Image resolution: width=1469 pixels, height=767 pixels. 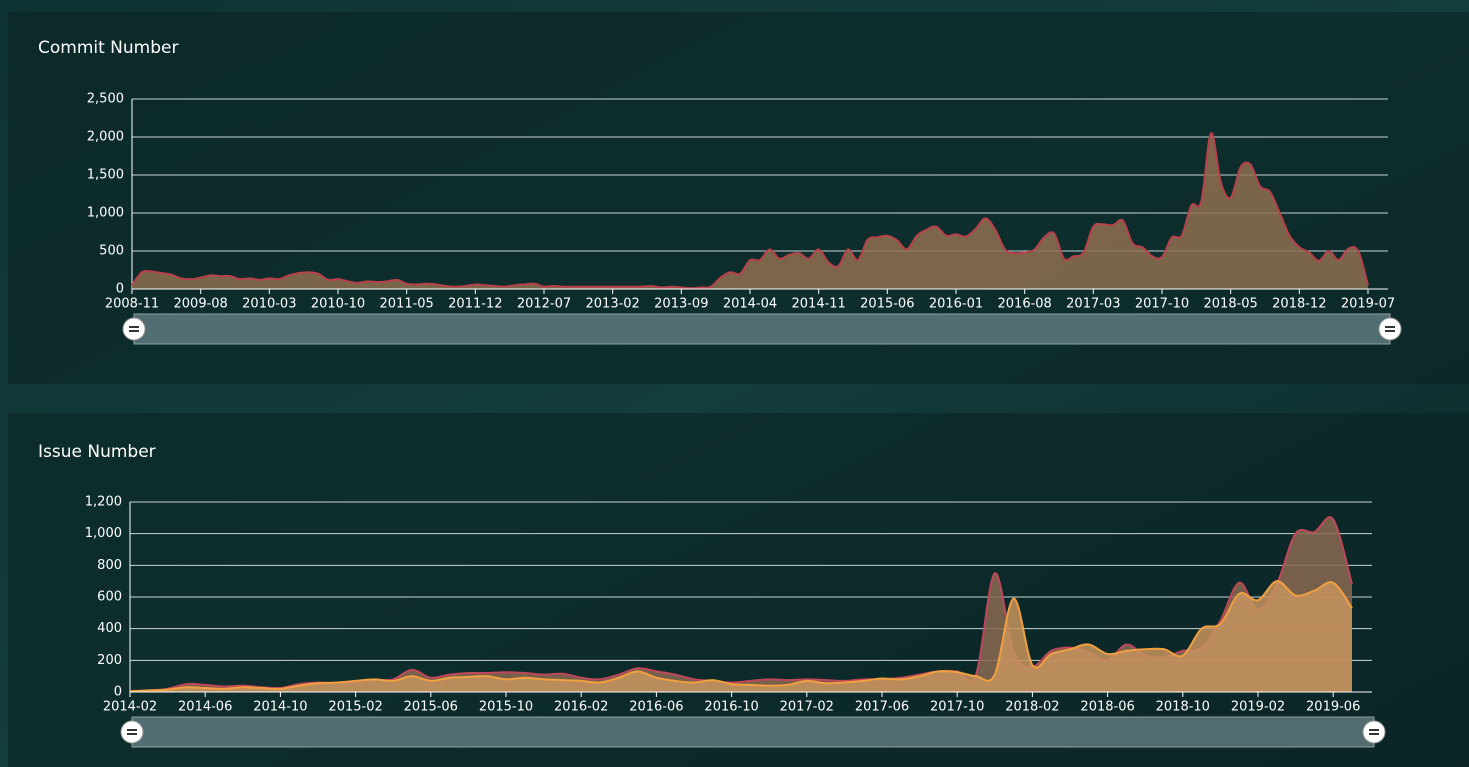 What do you see at coordinates (882, 707) in the screenshot?
I see `x-tick-label: 2017-06` at bounding box center [882, 707].